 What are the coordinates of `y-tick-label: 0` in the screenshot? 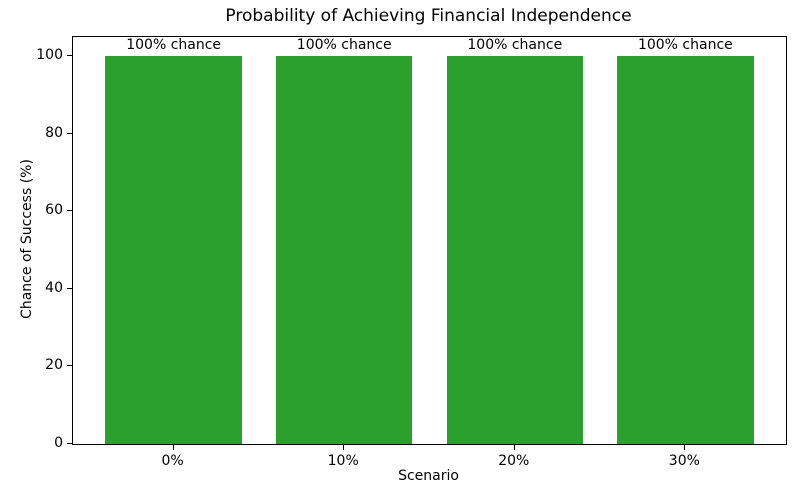 It's located at (58, 443).